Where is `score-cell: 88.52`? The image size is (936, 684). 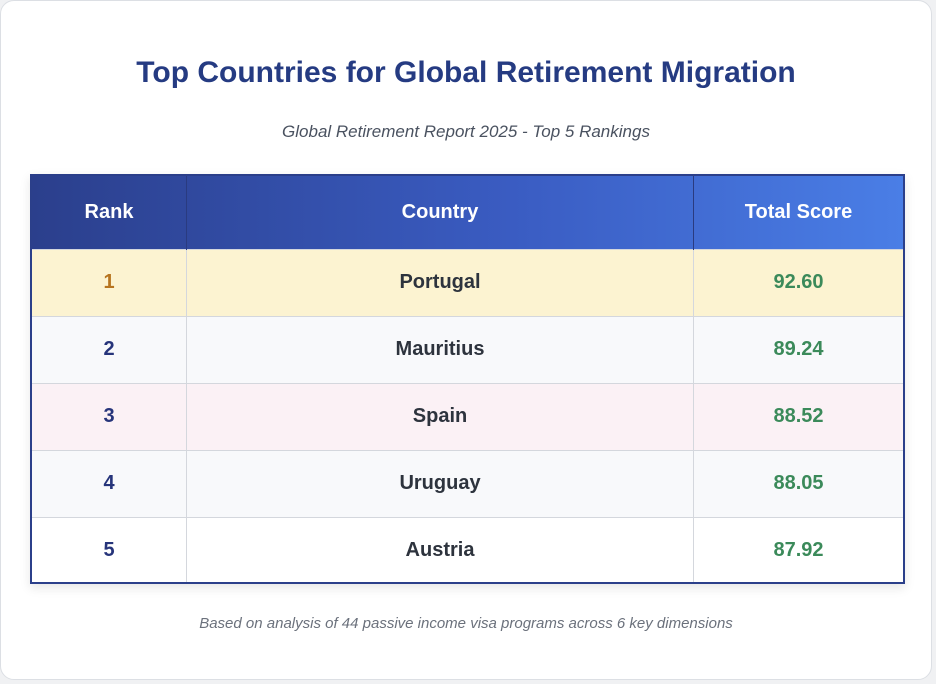
score-cell: 88.52 is located at coordinates (798, 416).